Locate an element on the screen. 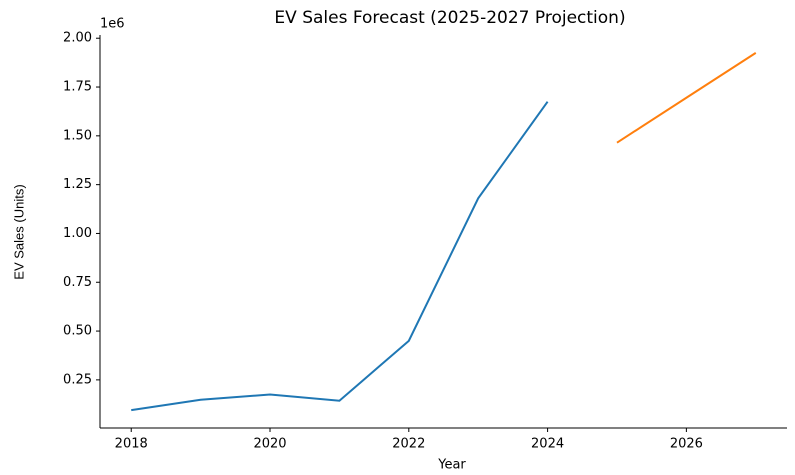 The height and width of the screenshot is (475, 795). x-axis-label: Year is located at coordinates (451, 465).